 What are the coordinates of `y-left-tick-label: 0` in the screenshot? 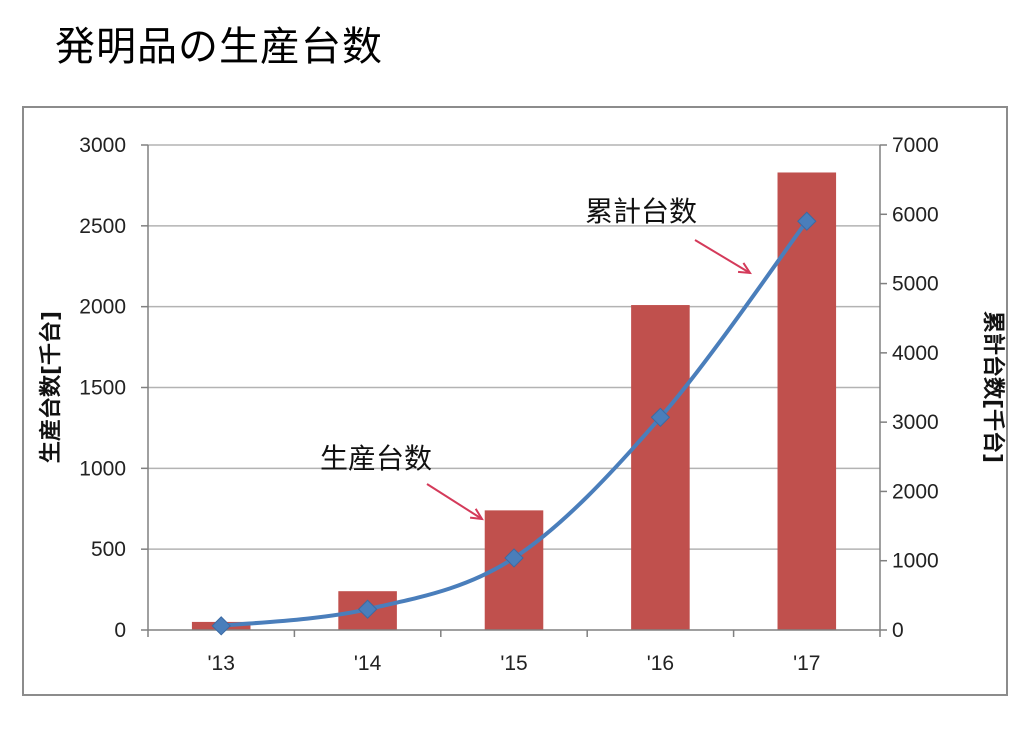 It's located at (120, 630).